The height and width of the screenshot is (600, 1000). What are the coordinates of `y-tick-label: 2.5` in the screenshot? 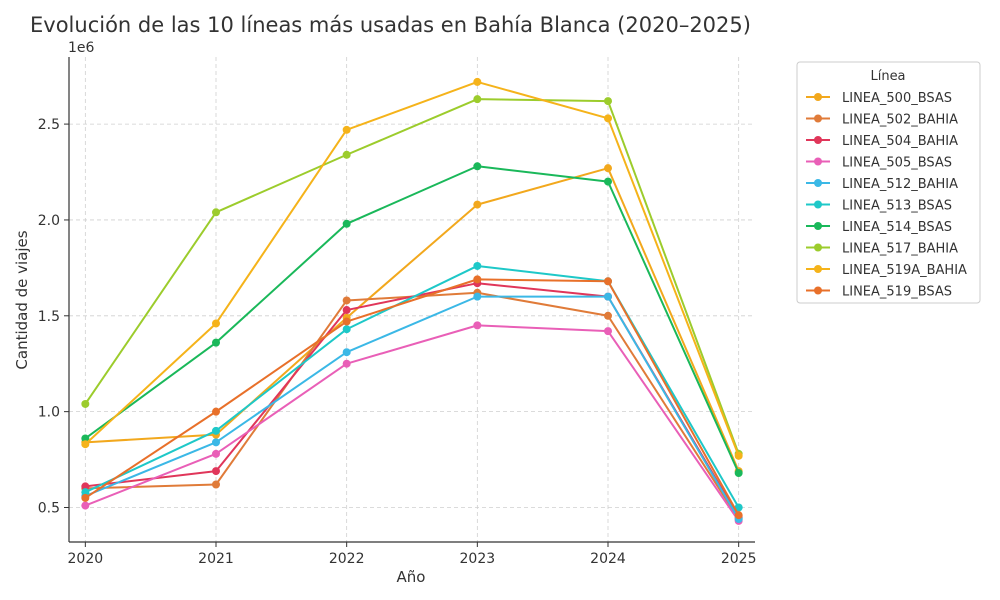 It's located at (49, 125).